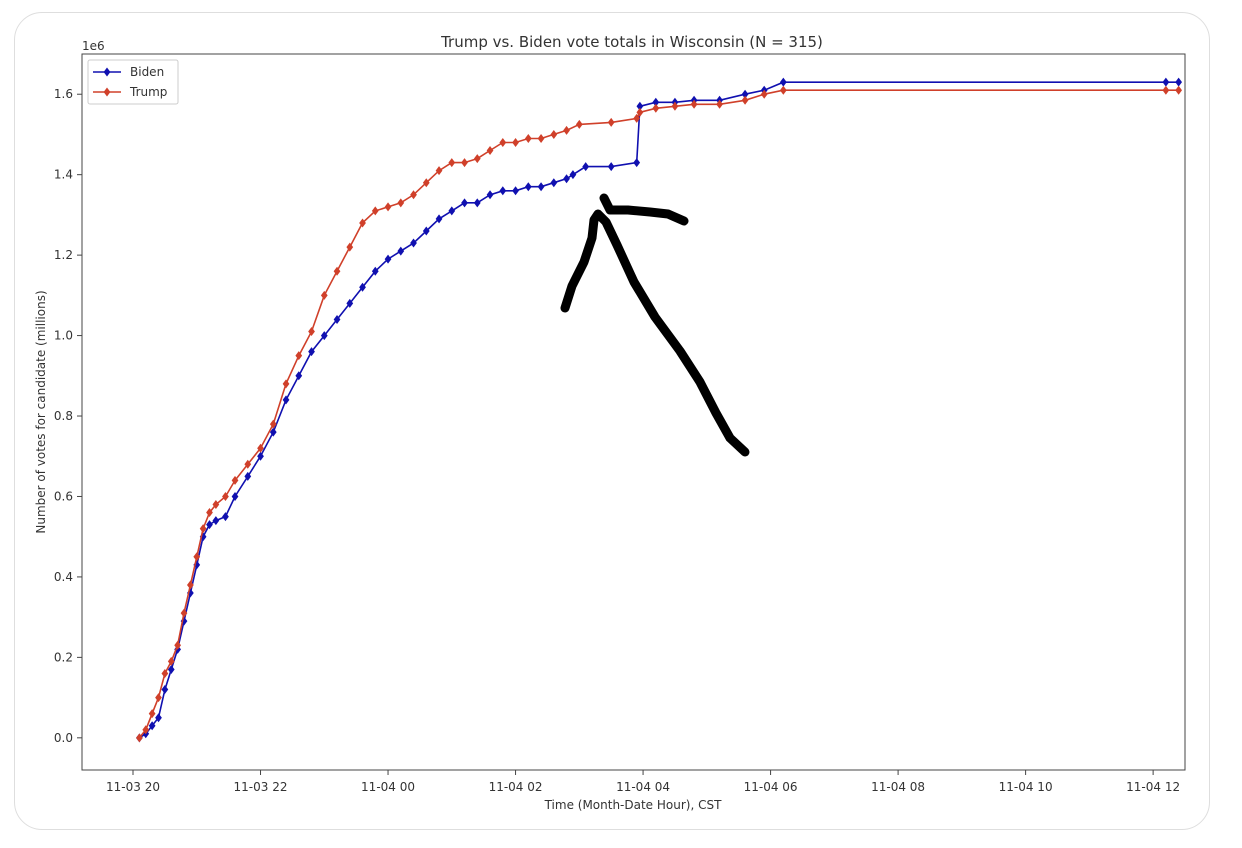 Image resolution: width=1242 pixels, height=848 pixels. What do you see at coordinates (63, 416) in the screenshot?
I see `y-tick-label: 0.8` at bounding box center [63, 416].